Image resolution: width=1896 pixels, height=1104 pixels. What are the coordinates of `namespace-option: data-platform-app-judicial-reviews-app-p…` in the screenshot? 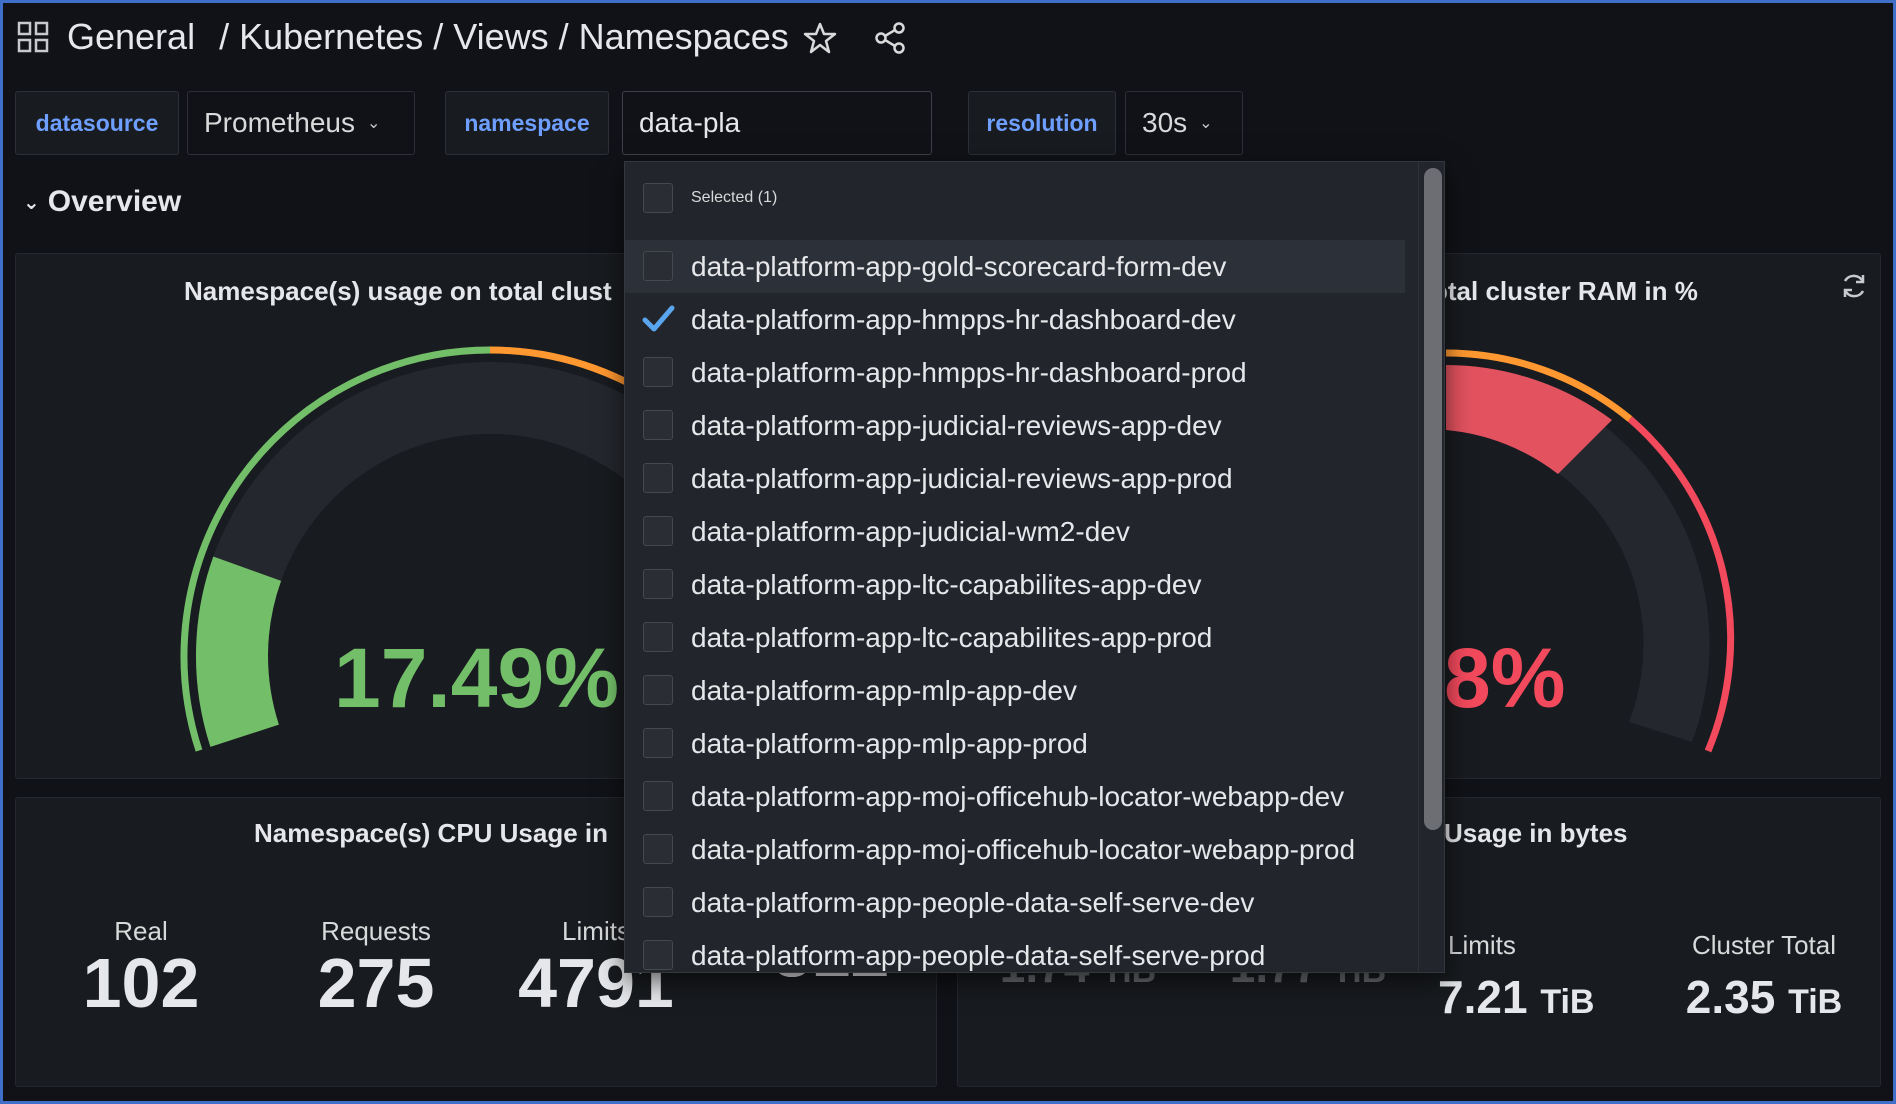 It's located at (1015, 478).